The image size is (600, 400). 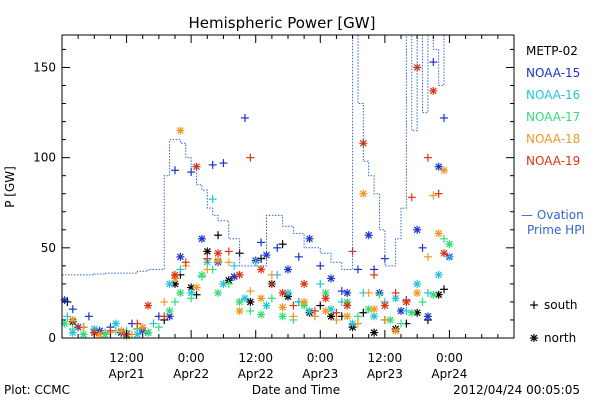 I want to click on legend-item: NOAA-17, so click(x=553, y=117).